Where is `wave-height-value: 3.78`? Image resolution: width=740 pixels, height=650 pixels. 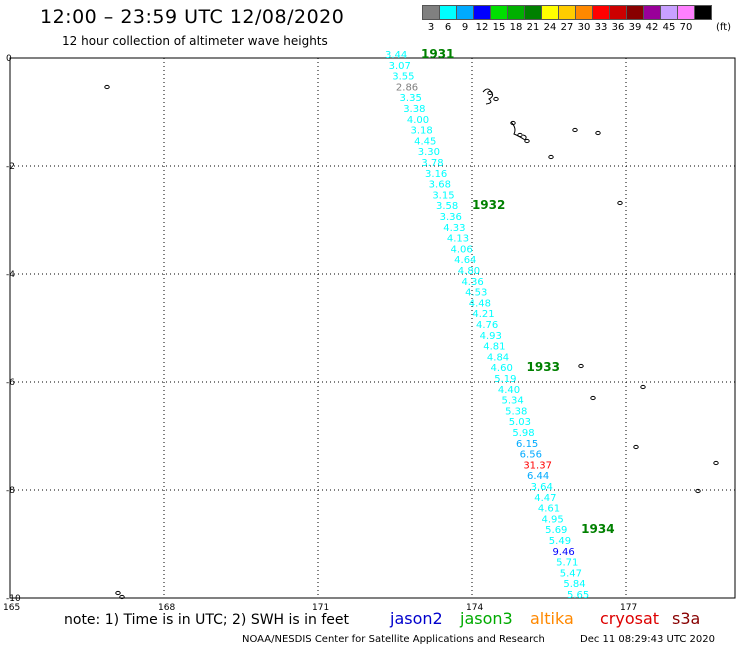
wave-height-value: 3.78 is located at coordinates (432, 163).